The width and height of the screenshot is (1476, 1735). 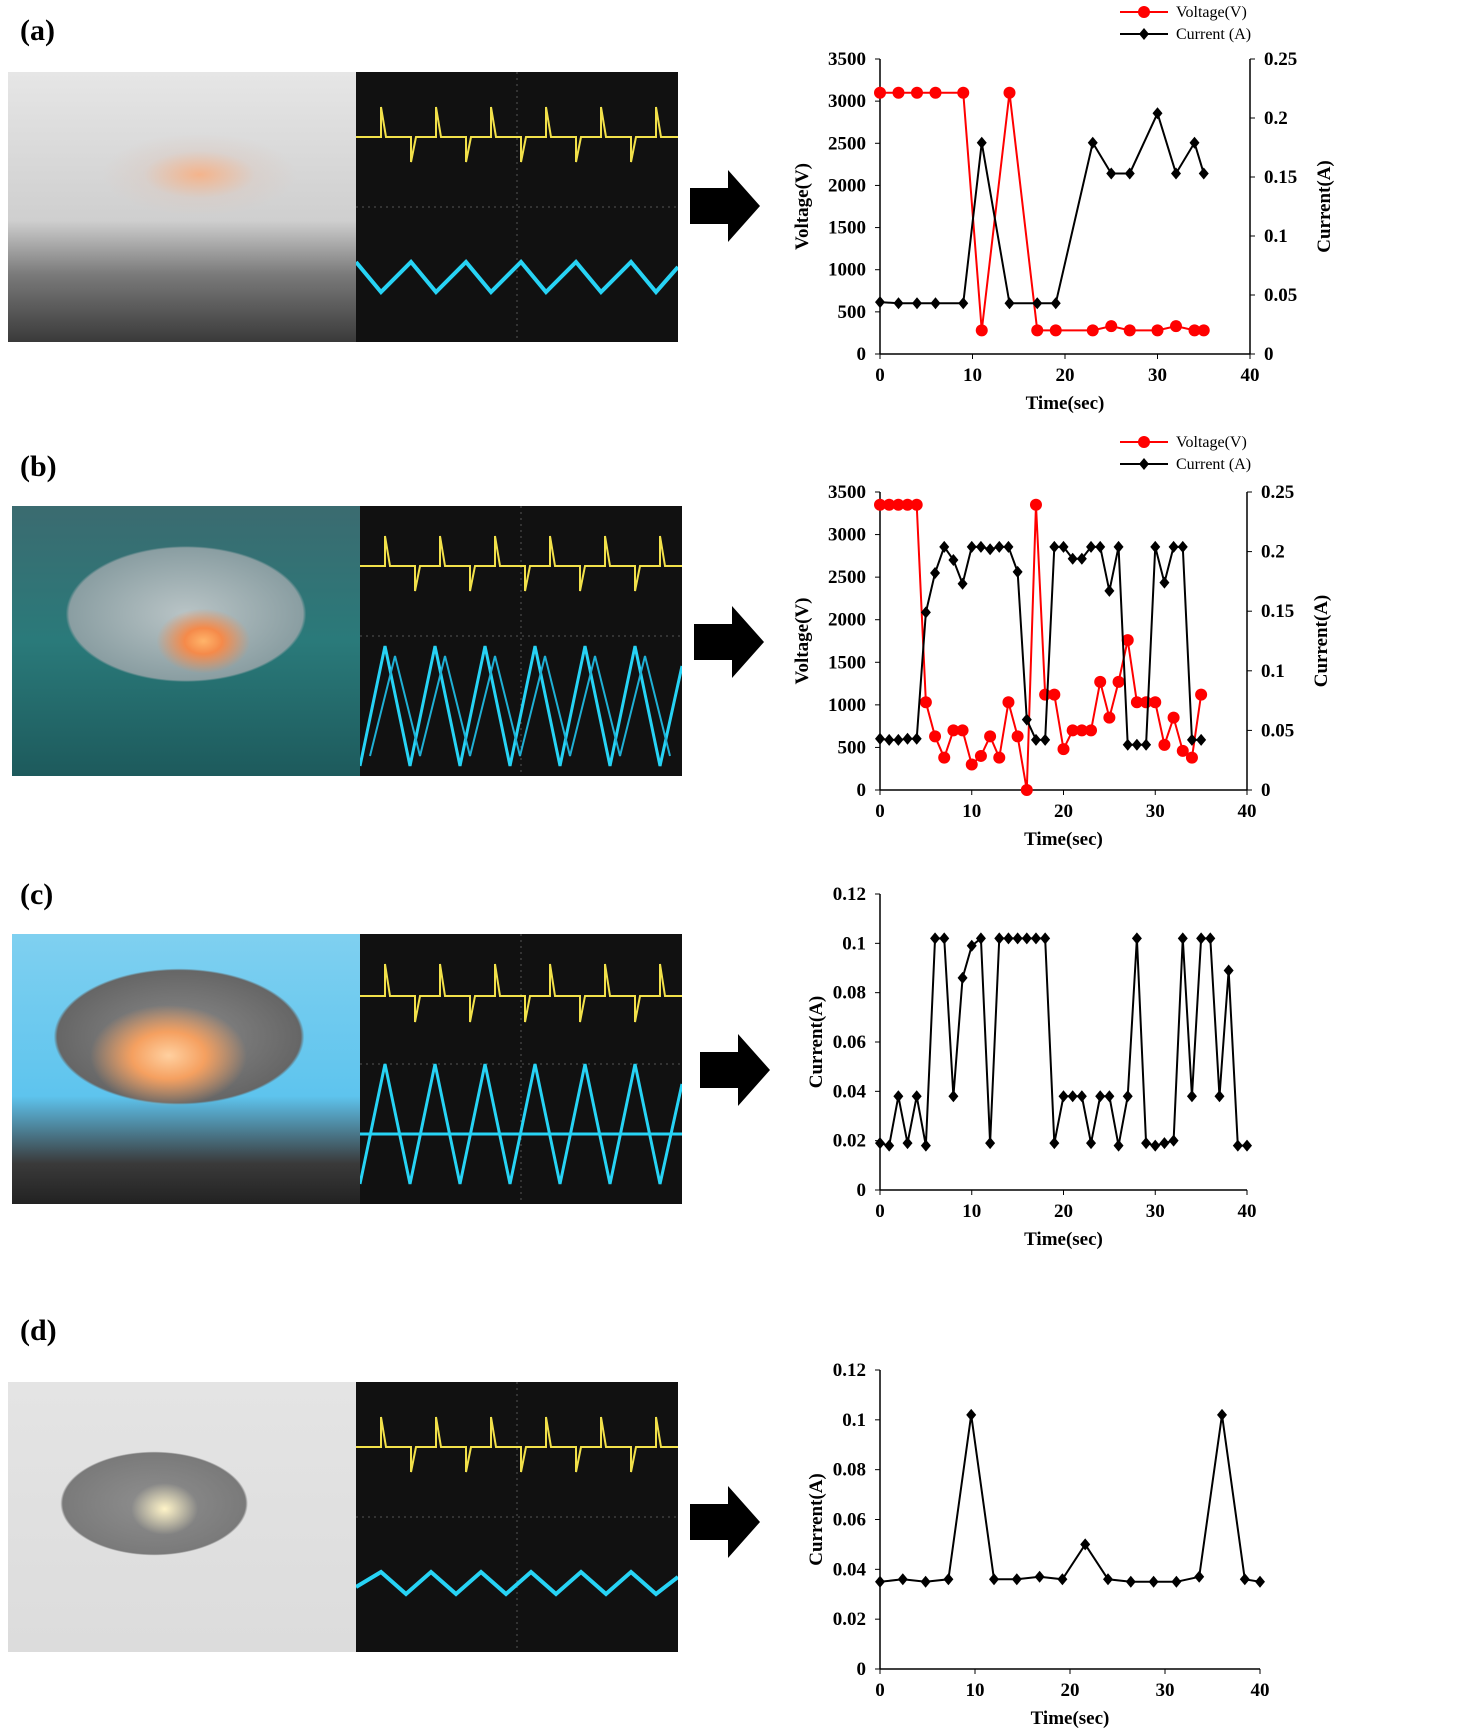 What do you see at coordinates (847, 270) in the screenshot?
I see `y-tick-label-left: 1000` at bounding box center [847, 270].